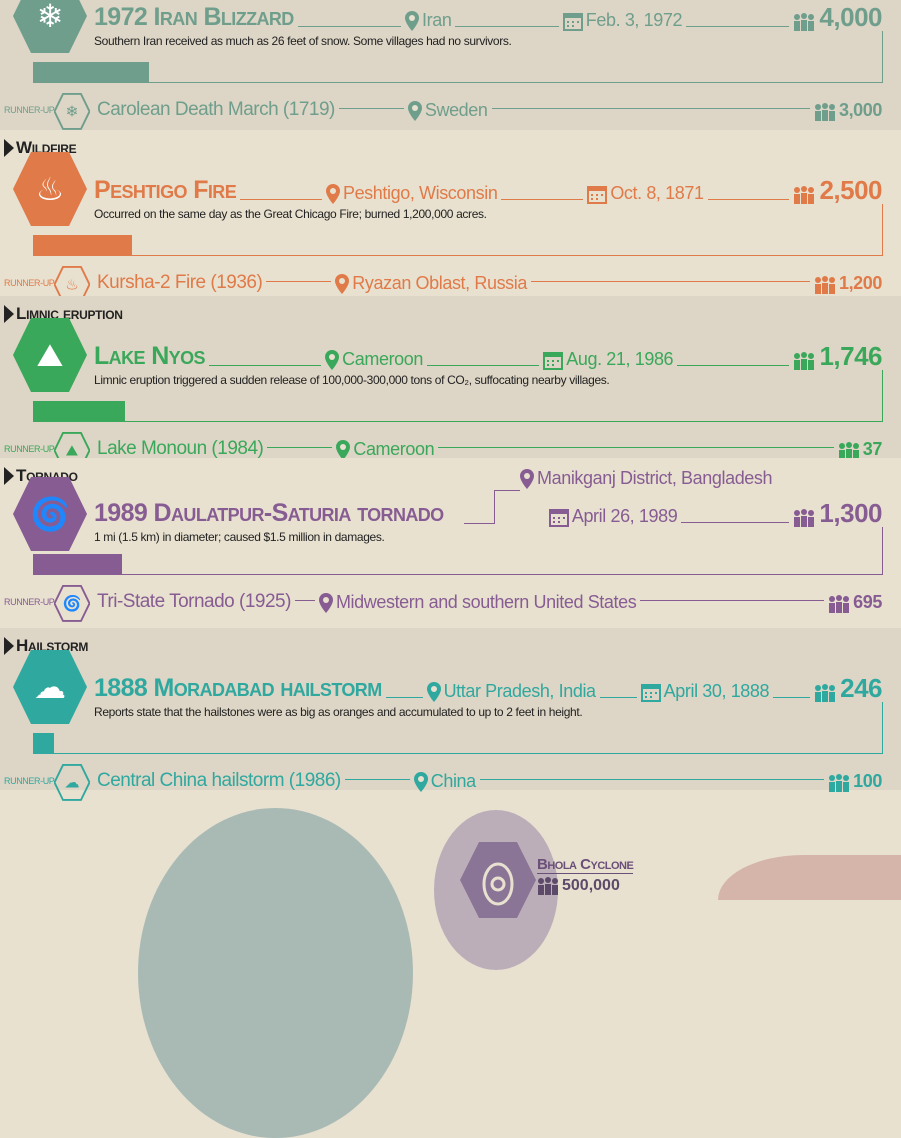 This screenshot has width=901, height=1138. Describe the element at coordinates (180, 448) in the screenshot. I see `runner-up-name: Lake Monoun (1984)` at that location.